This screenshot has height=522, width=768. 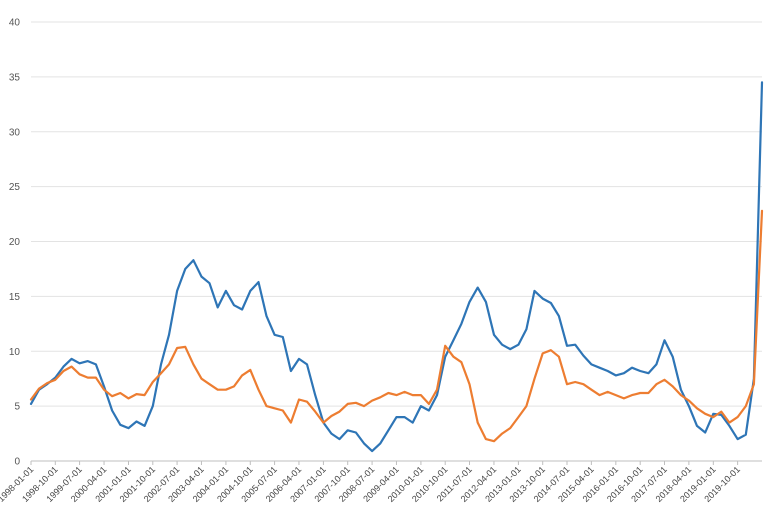 I want to click on y-tick-label: 15, so click(x=15, y=297).